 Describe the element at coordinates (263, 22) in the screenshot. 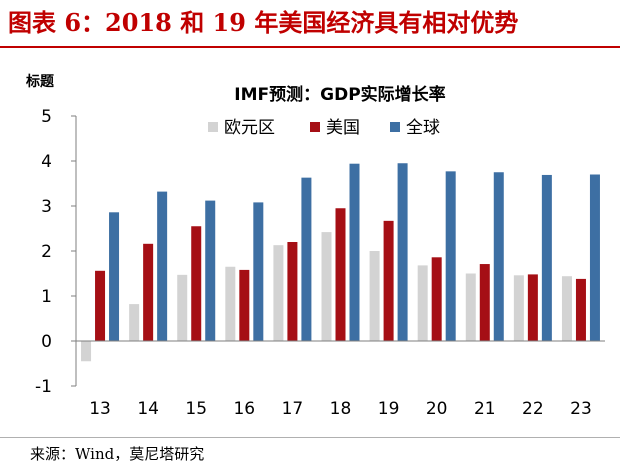

I see `figure-title: 图表 6：2018 和 19 年美国经济具有相对优势` at that location.